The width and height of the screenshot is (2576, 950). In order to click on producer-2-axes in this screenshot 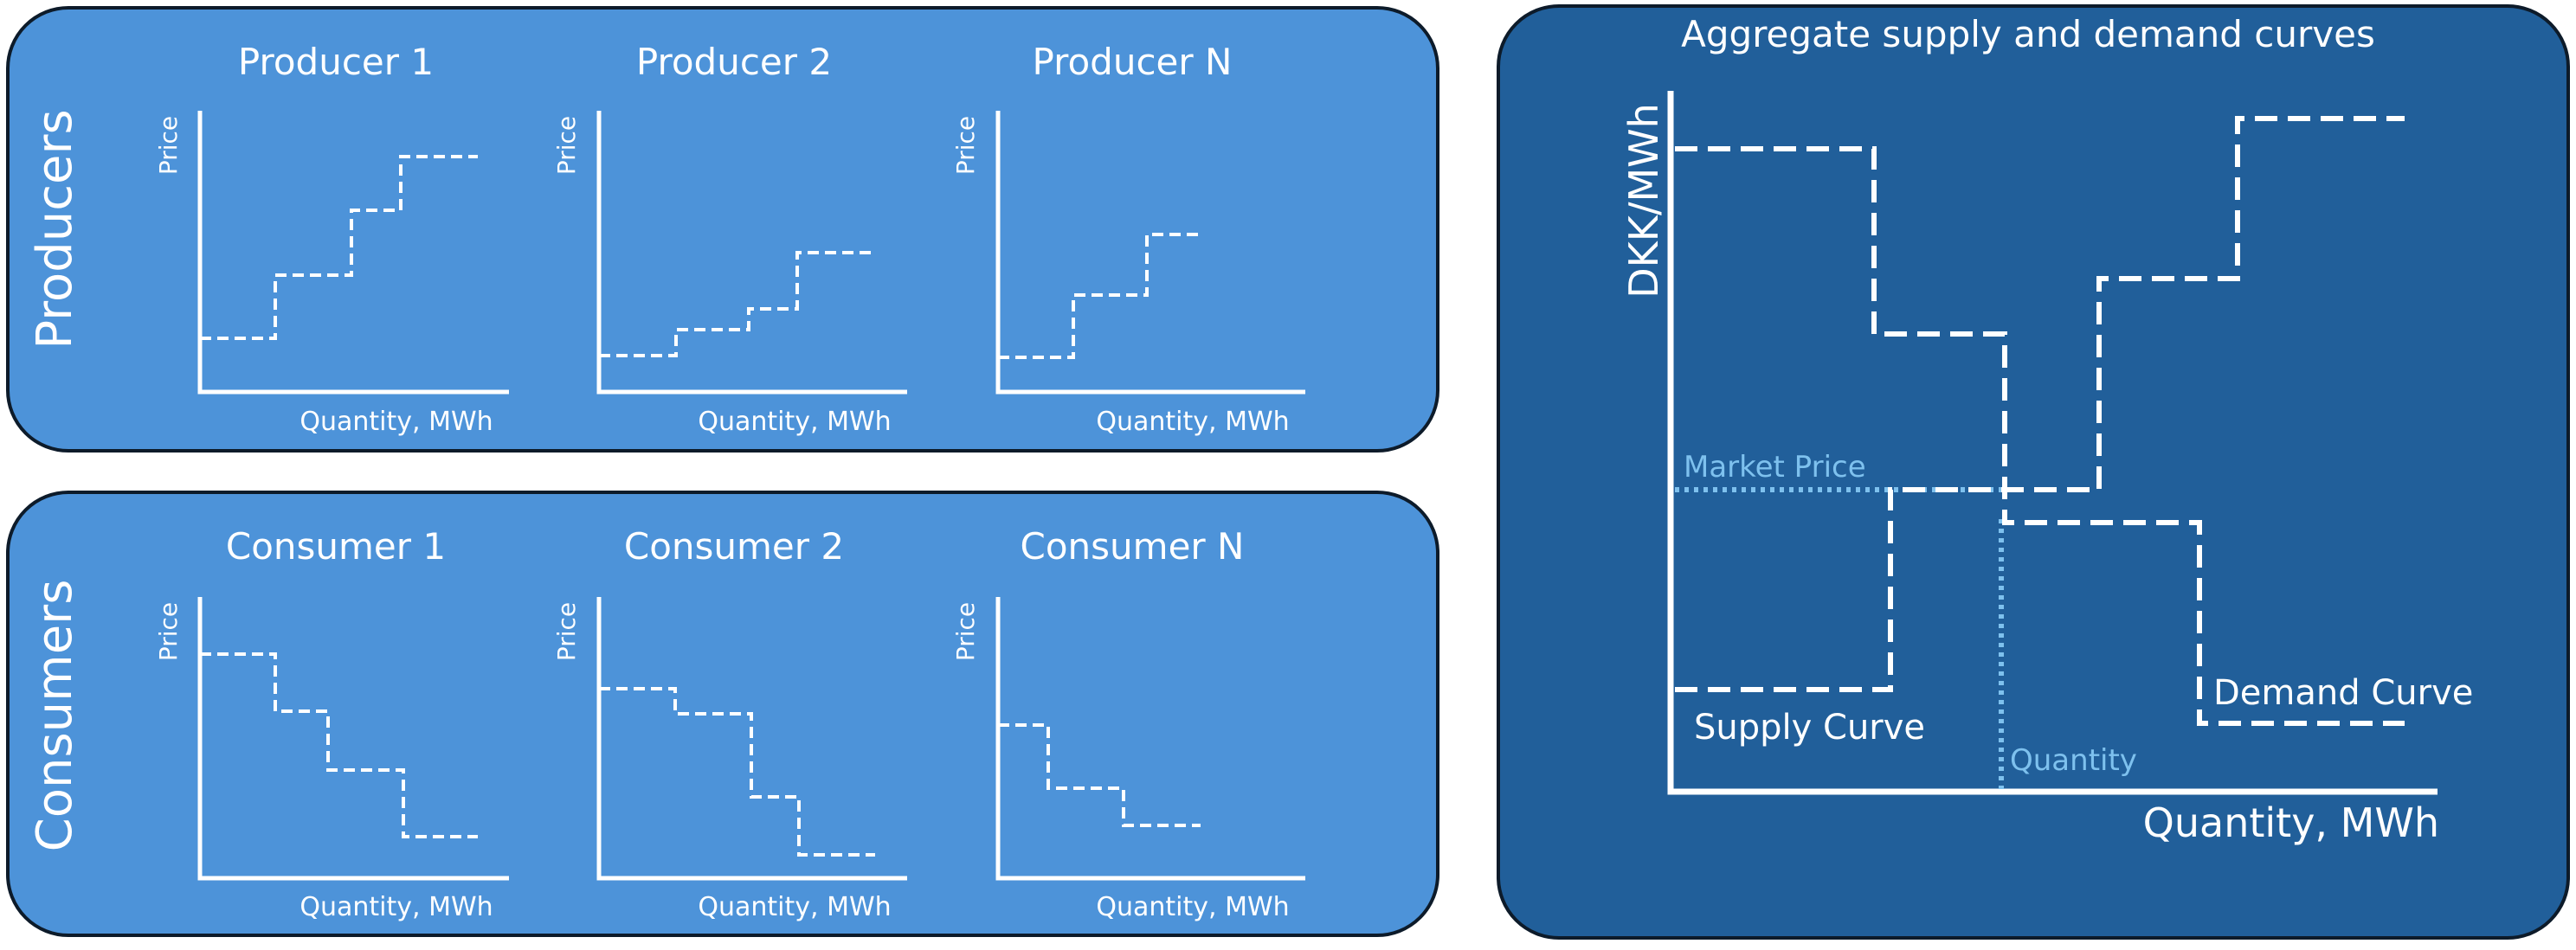, I will do `click(751, 253)`.